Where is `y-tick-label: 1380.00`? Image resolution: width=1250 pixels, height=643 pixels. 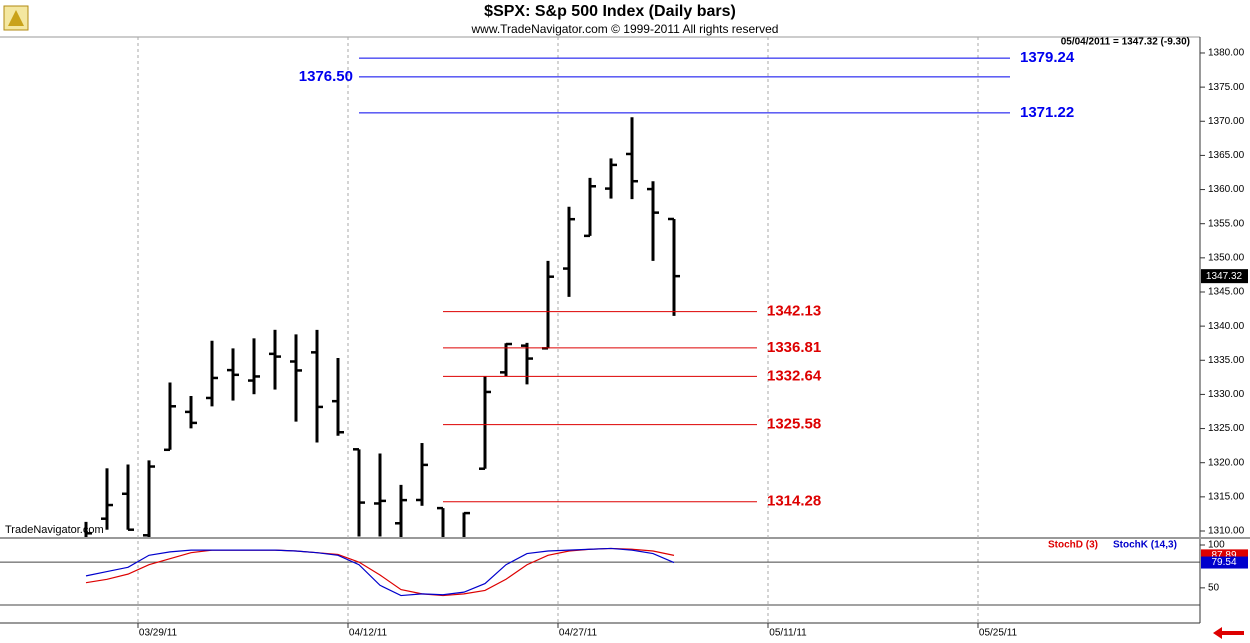 y-tick-label: 1380.00 is located at coordinates (1226, 53).